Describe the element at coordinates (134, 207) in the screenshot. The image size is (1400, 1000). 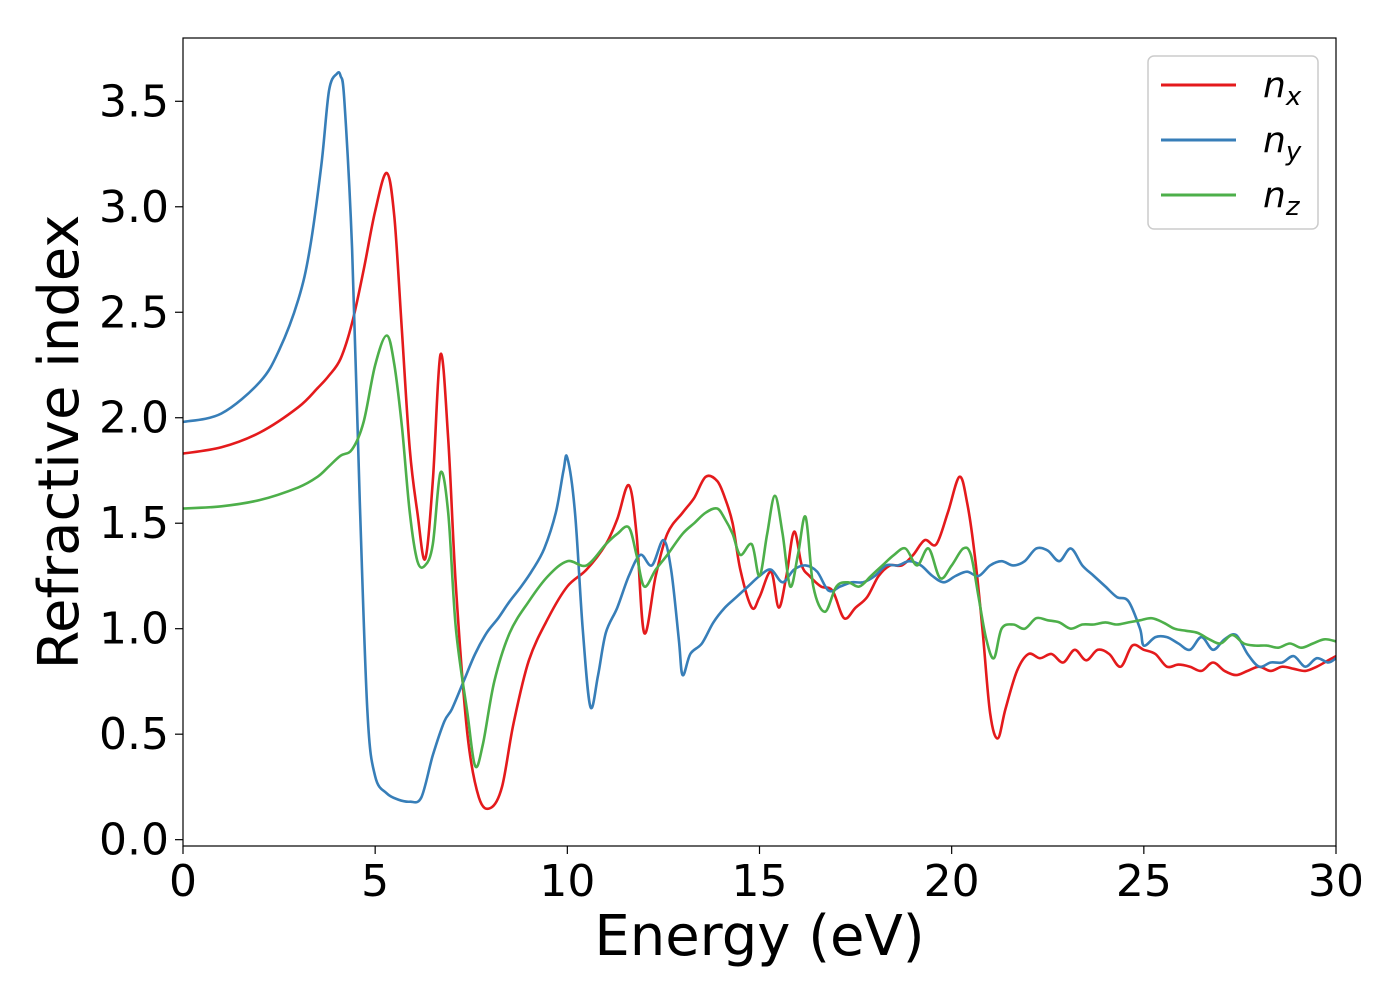
I see `y-tick-label: 3.0` at that location.